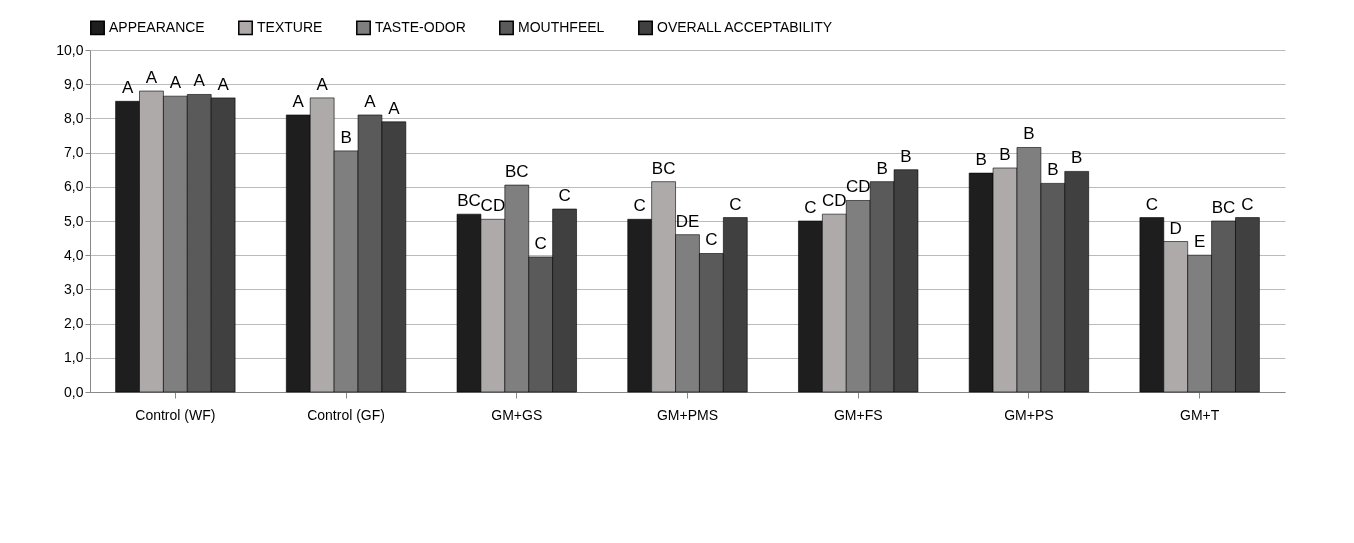  Describe the element at coordinates (517, 414) in the screenshot. I see `x-tick-label: GM+GS` at that location.